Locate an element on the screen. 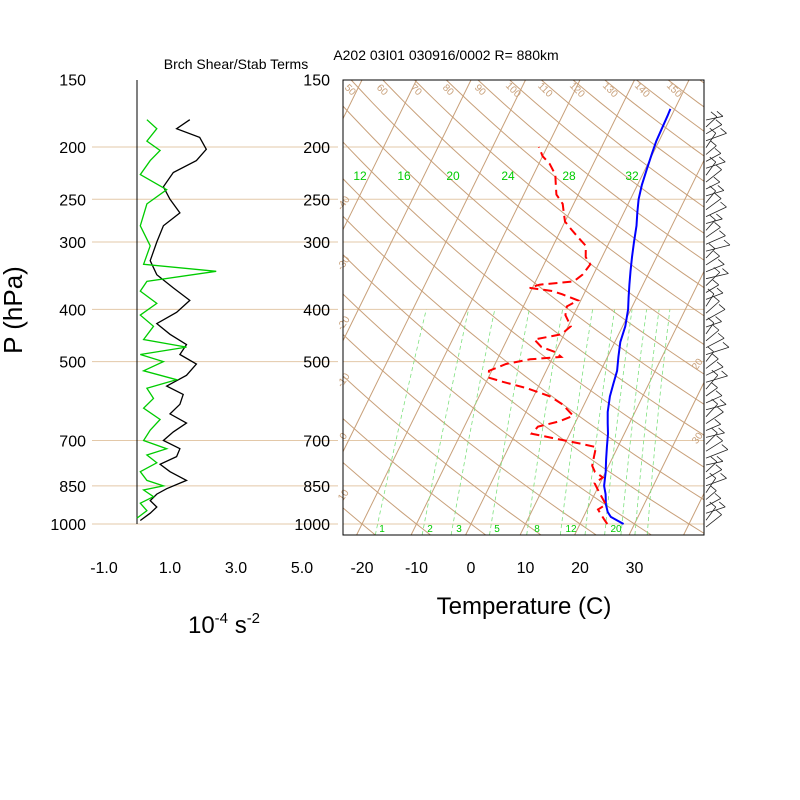  mixing-ratio-label-top: 12 is located at coordinates (360, 176).